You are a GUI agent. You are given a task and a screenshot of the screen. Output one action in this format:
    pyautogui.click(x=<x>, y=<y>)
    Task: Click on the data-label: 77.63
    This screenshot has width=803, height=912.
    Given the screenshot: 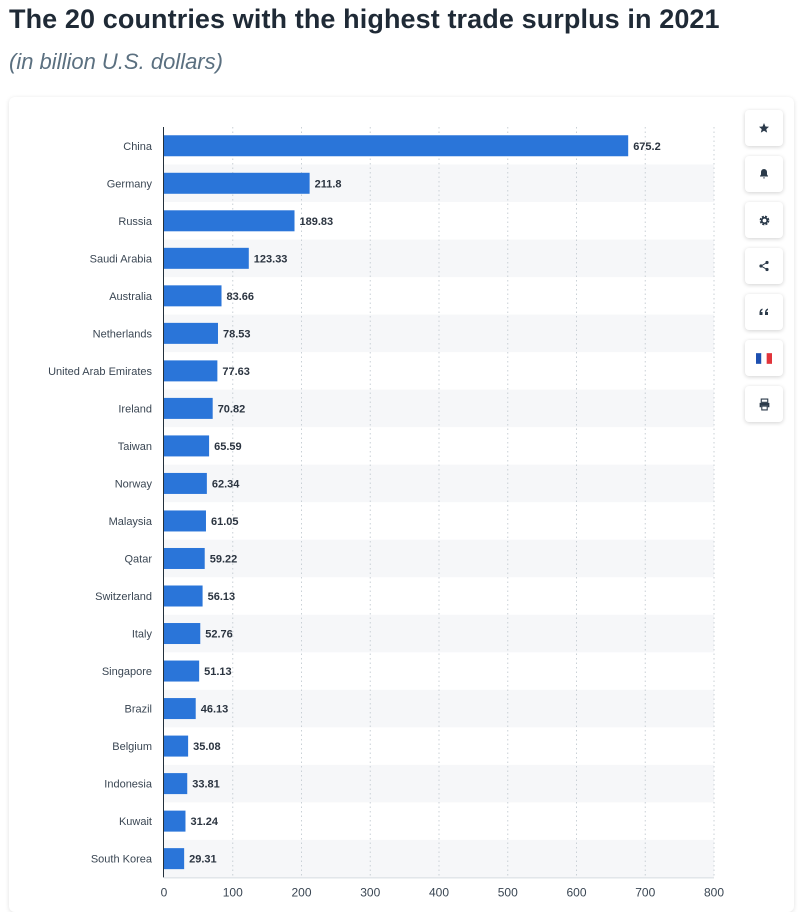 What is the action you would take?
    pyautogui.click(x=236, y=372)
    